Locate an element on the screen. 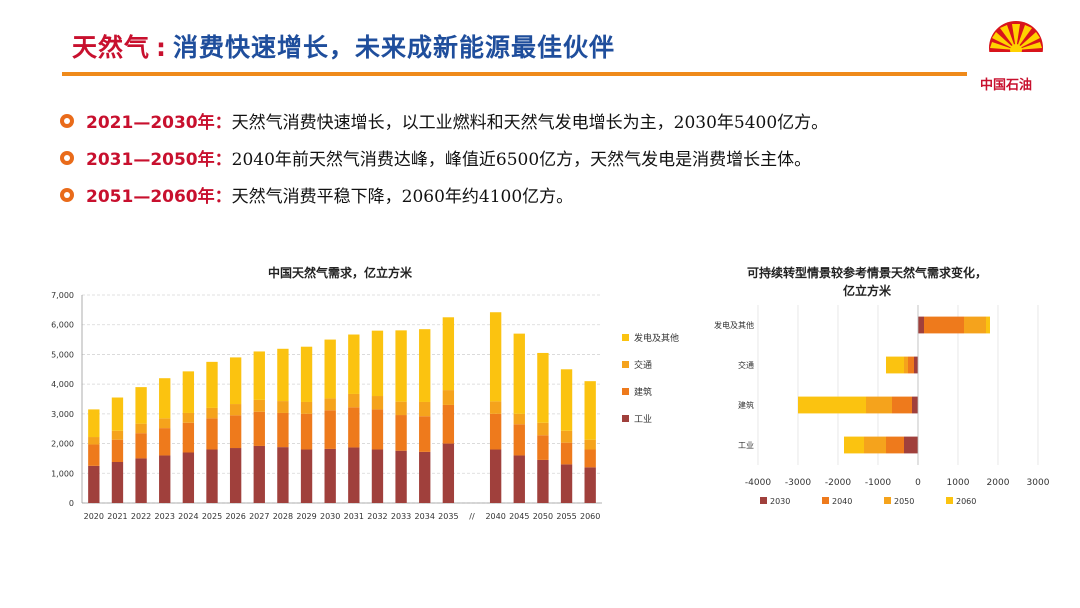 Image resolution: width=1080 pixels, height=608 pixels. legend-label: 建筑 is located at coordinates (643, 392).